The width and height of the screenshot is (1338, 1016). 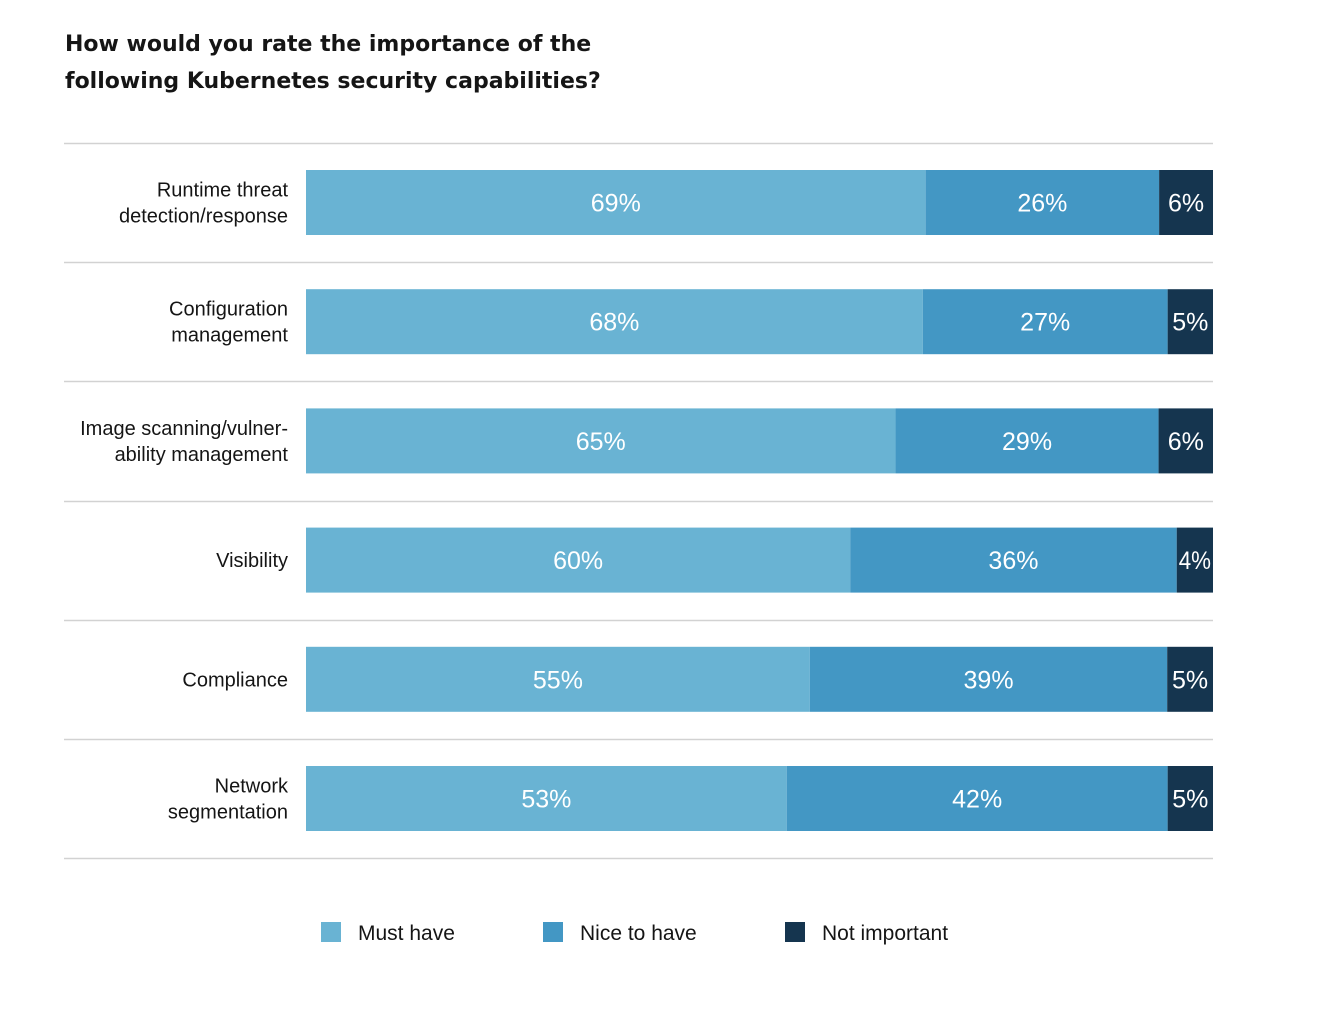 I want to click on bar-value-label: 42%, so click(x=977, y=800).